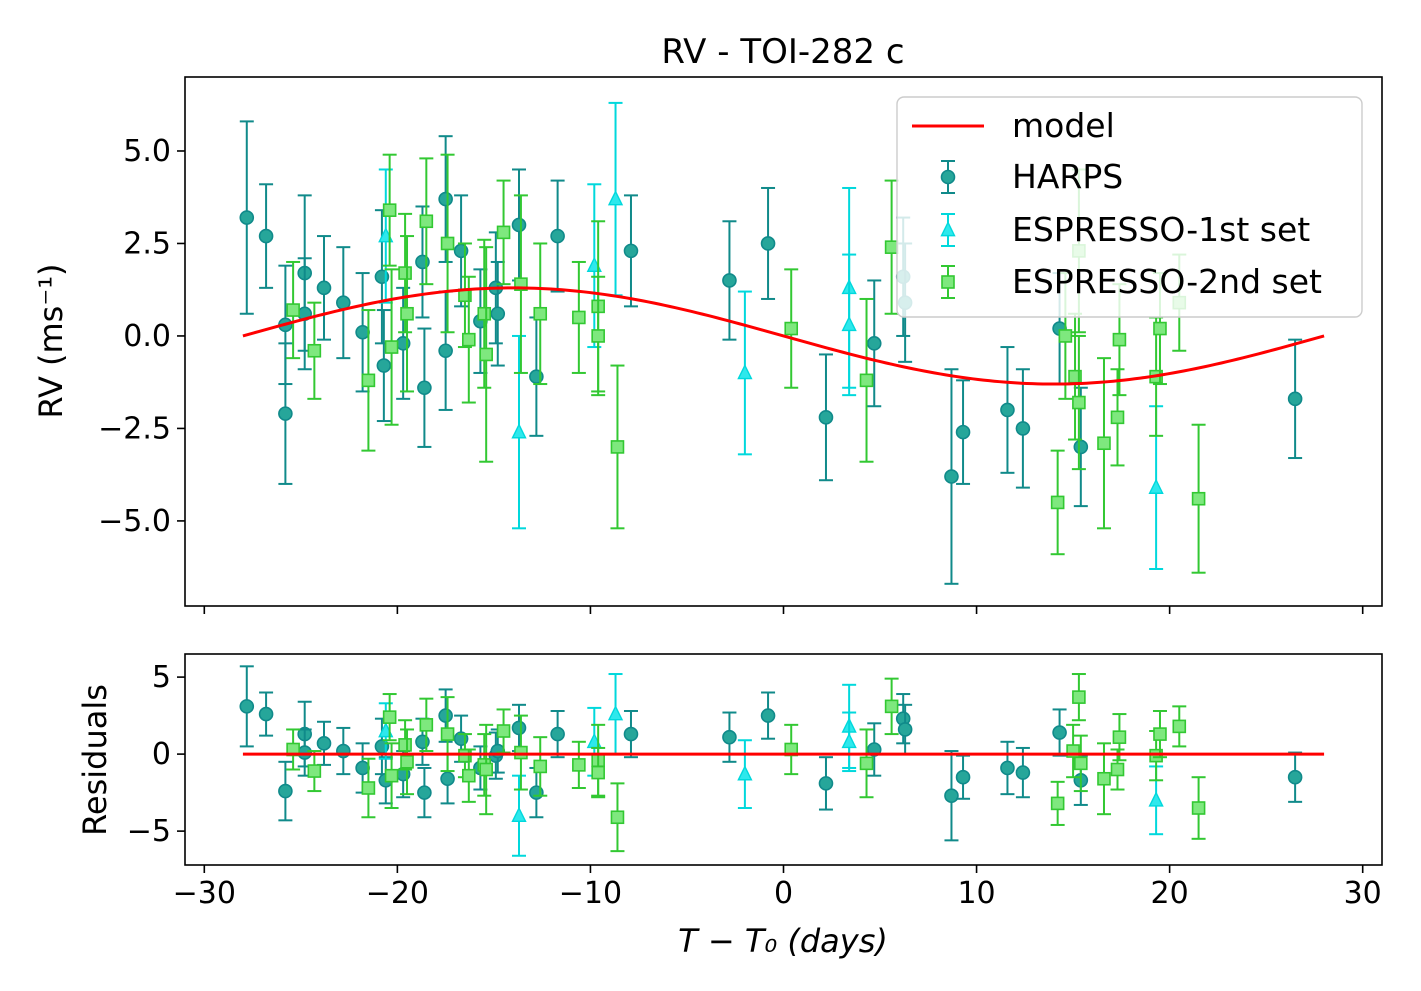 This screenshot has height=991, width=1421. Describe the element at coordinates (783, 336) in the screenshot. I see `model-line` at that location.